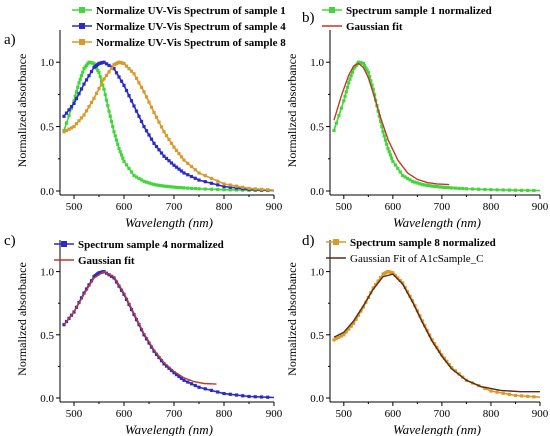 This screenshot has height=436, width=550. I want to click on x-tick-label: 700, so click(174, 414).